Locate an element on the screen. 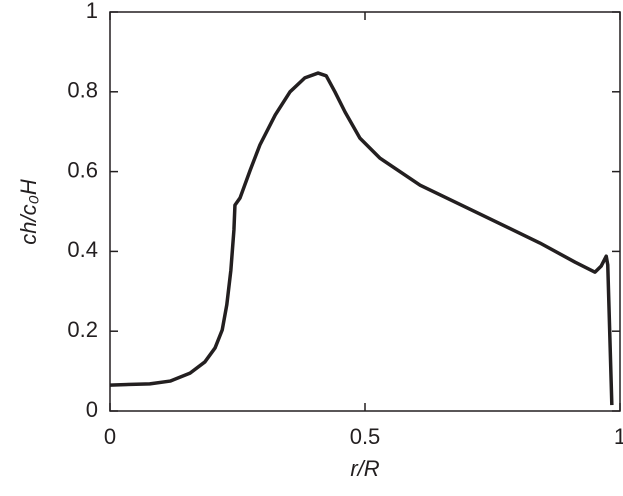  y-tick-label: 0.6 is located at coordinates (82, 169).